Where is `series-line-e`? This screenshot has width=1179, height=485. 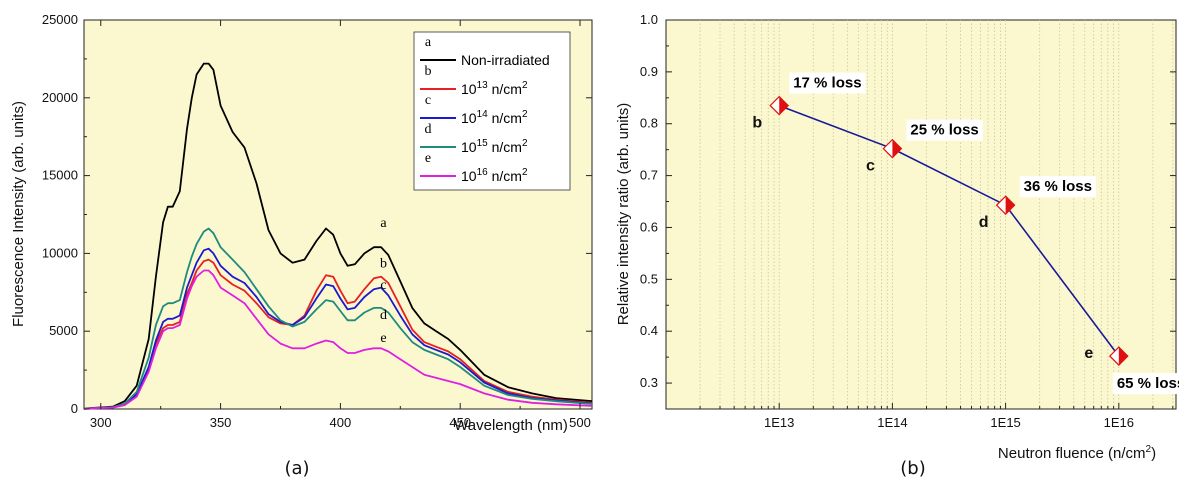
series-line-e is located at coordinates (338, 339).